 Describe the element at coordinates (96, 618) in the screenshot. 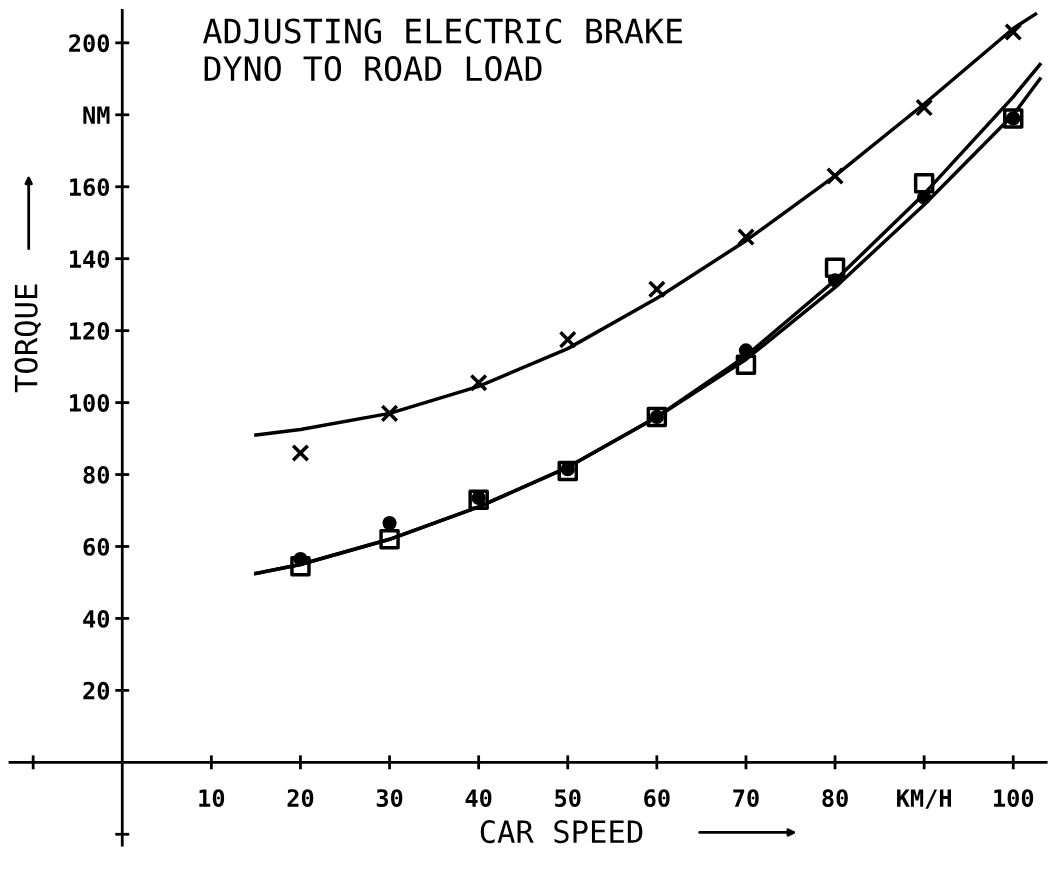

I see `y-tick-label: 40` at that location.